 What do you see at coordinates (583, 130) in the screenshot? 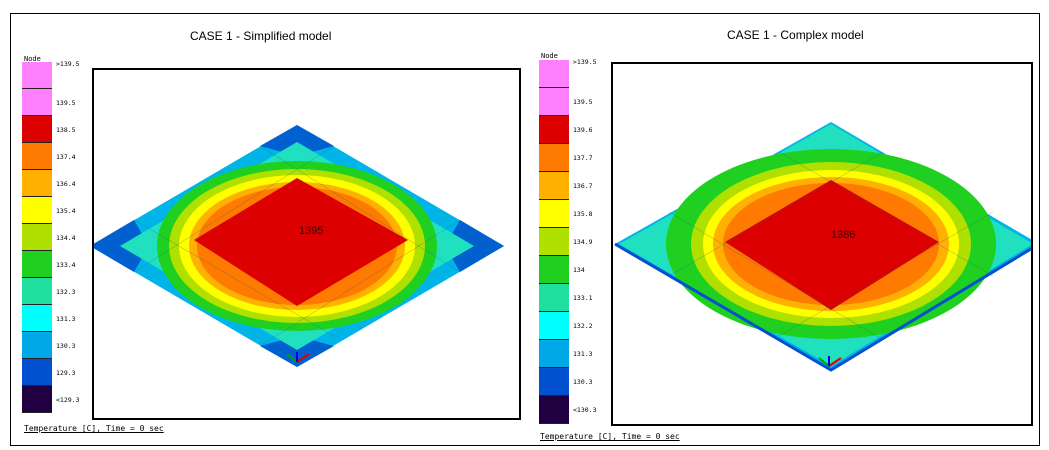
I see `legend-value: 139.6` at bounding box center [583, 130].